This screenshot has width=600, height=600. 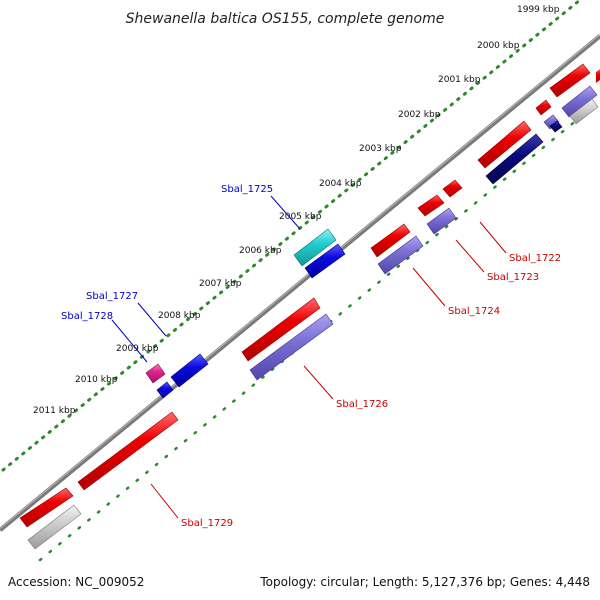 What do you see at coordinates (165, 390) in the screenshot?
I see `gene-blue-small` at bounding box center [165, 390].